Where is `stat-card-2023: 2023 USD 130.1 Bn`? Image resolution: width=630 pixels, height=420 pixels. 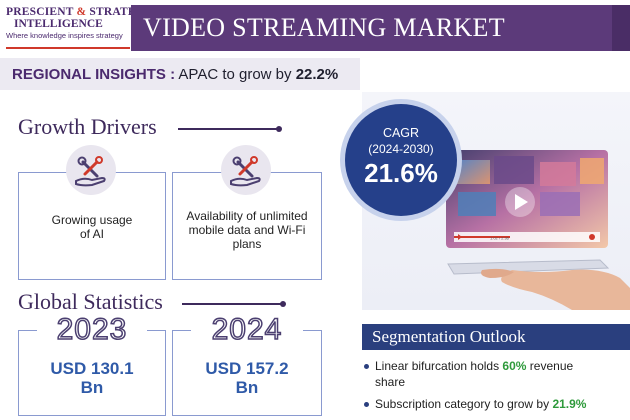 stat-card-2023: 2023 USD 130.1 Bn is located at coordinates (92, 364).